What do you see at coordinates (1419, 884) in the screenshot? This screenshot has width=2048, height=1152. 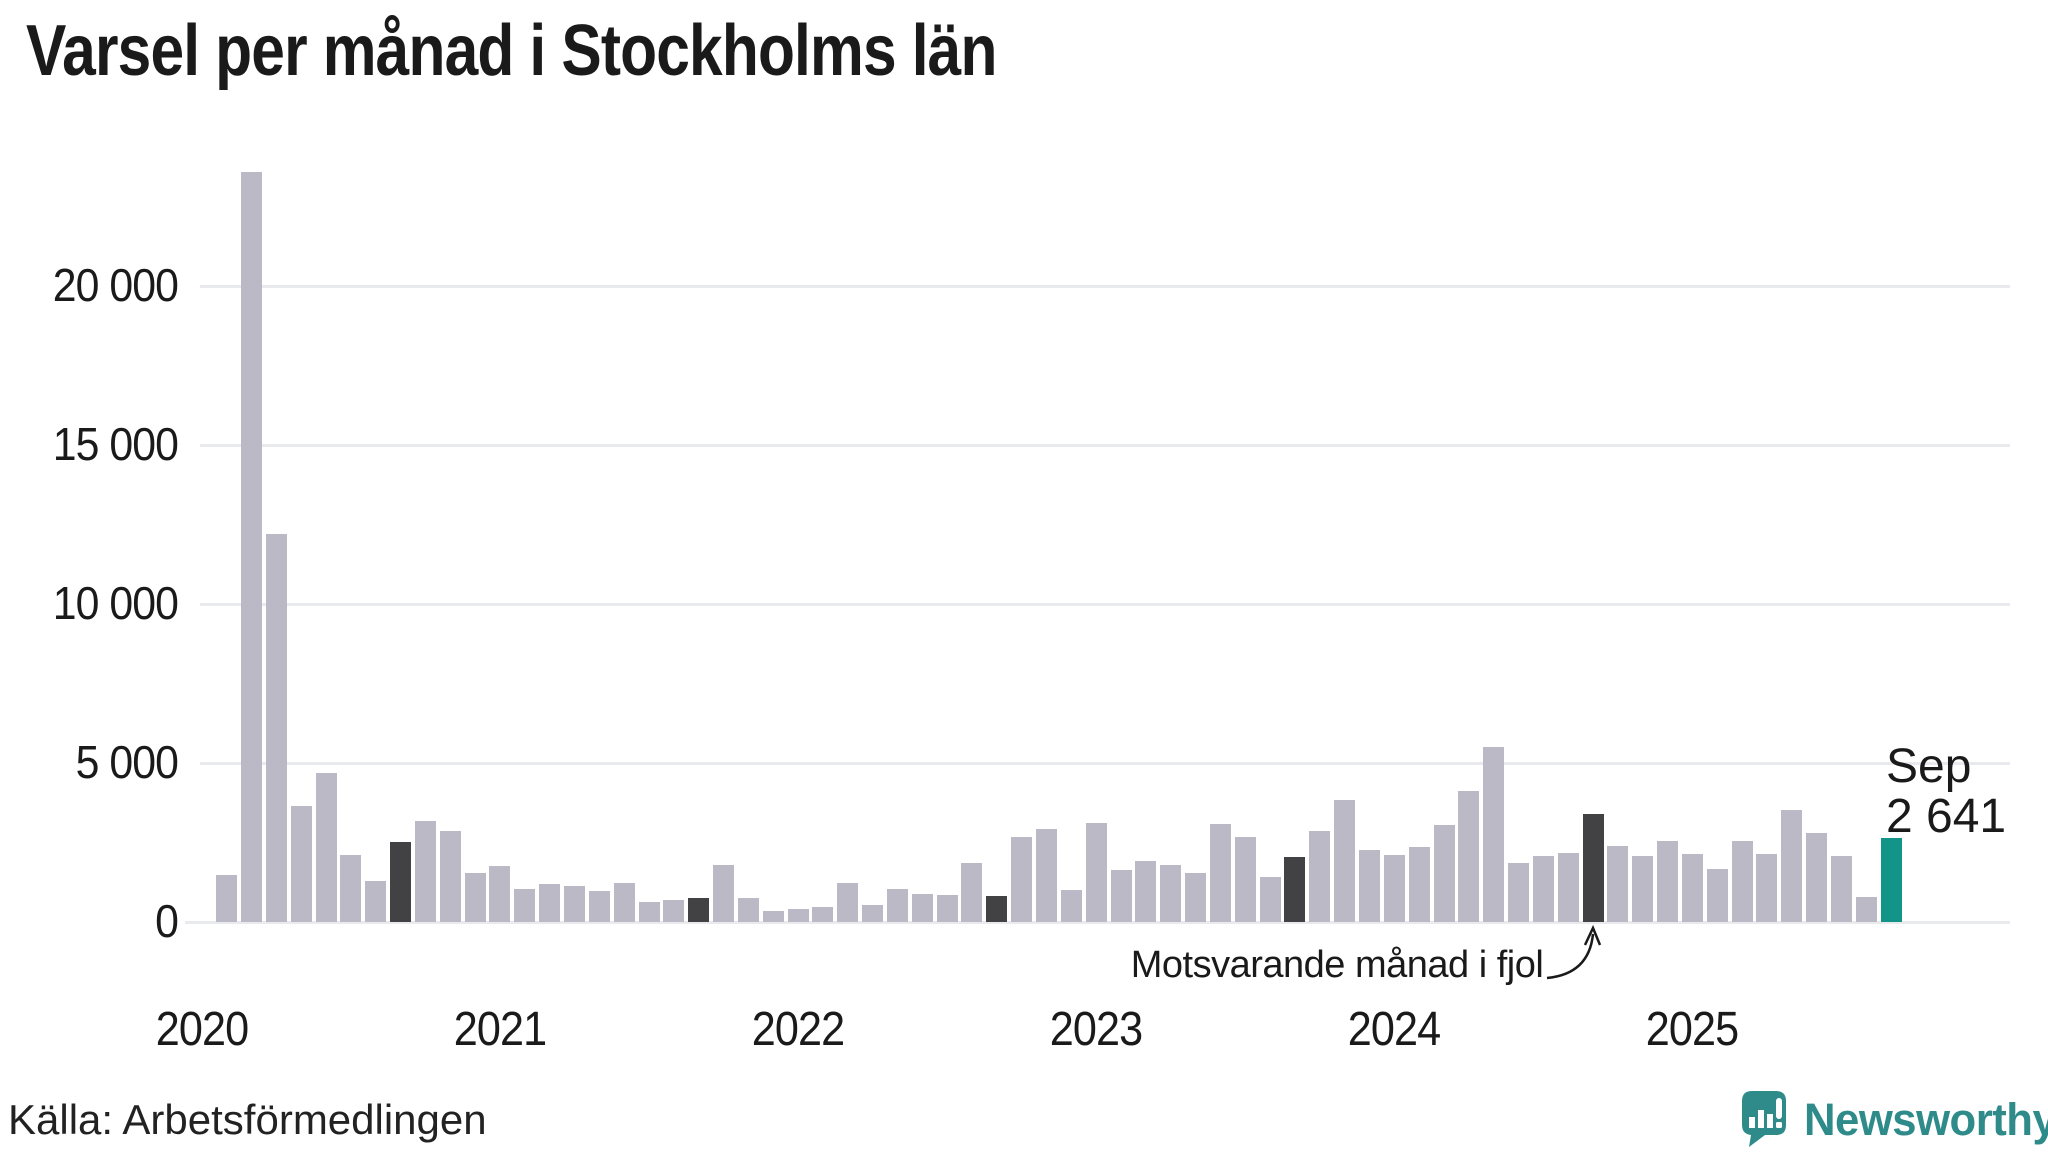 I see `bar-2024-02-normal` at bounding box center [1419, 884].